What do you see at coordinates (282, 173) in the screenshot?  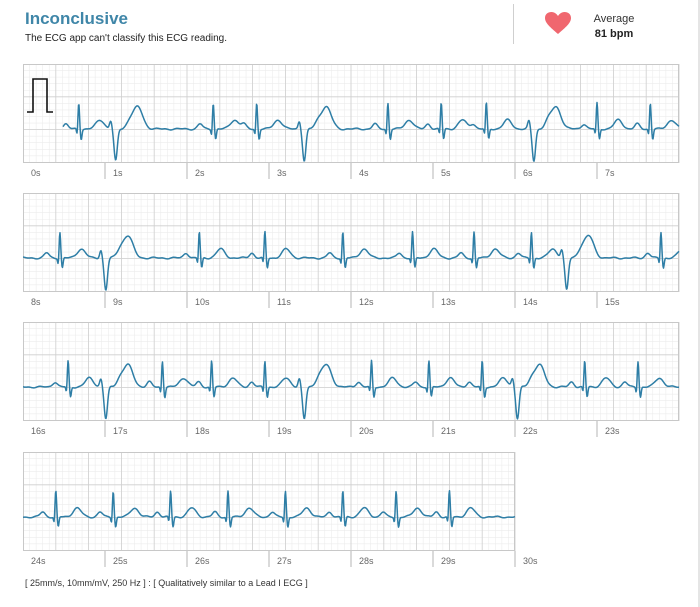 I see `time-tick-label: 3s` at bounding box center [282, 173].